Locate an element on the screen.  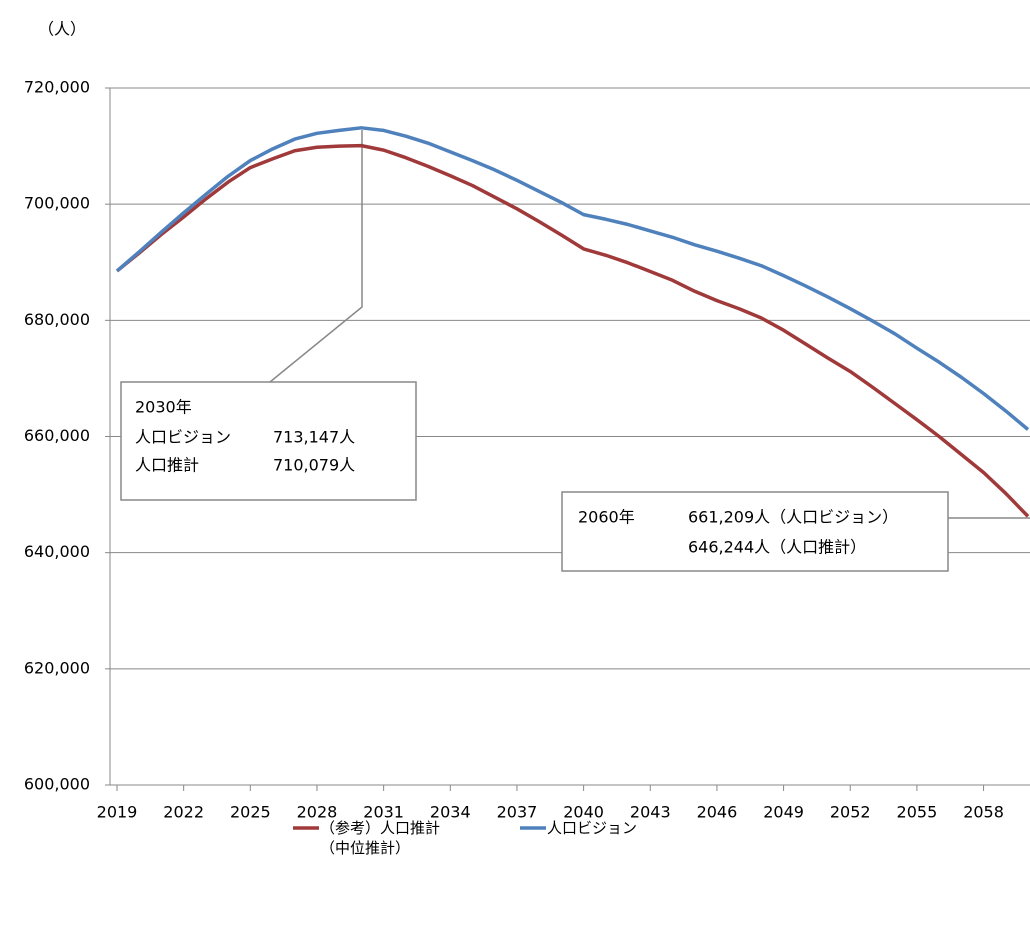
annotation-text: 646,244人（人口推計） is located at coordinates (777, 547).